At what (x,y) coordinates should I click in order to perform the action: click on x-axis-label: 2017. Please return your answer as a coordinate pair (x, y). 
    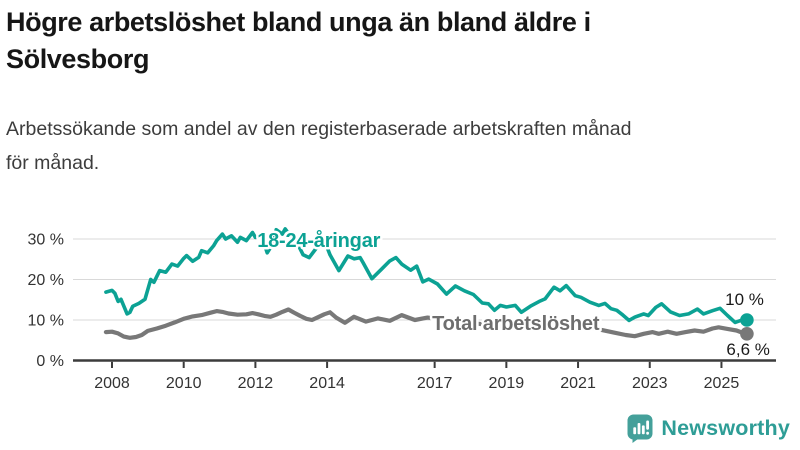
    Looking at the image, I should click on (435, 383).